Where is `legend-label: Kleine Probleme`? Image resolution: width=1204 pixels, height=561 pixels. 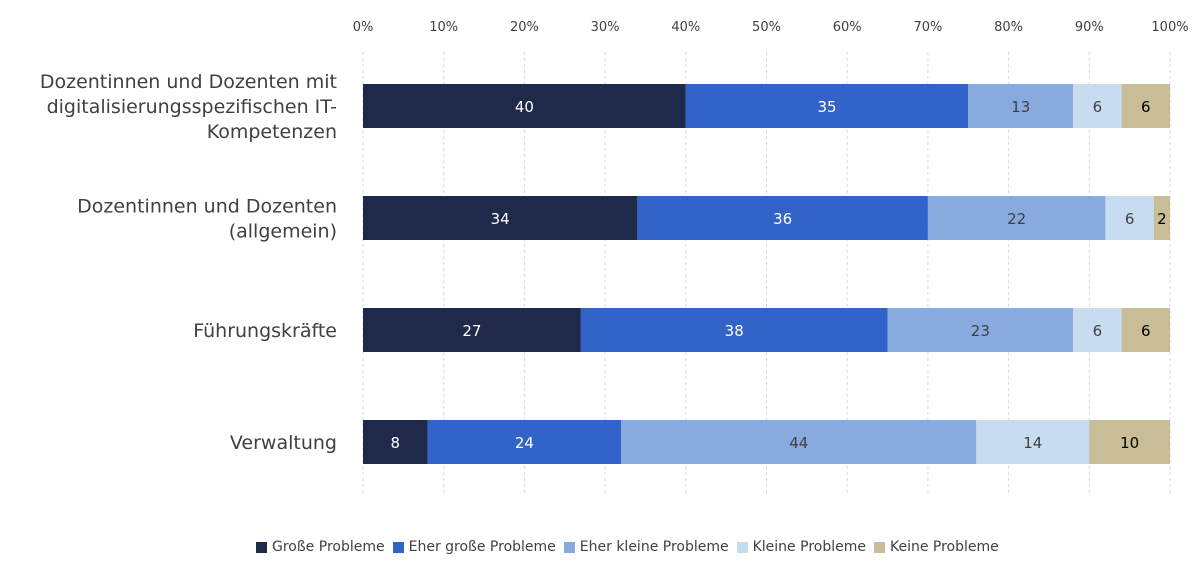 legend-label: Kleine Probleme is located at coordinates (809, 547).